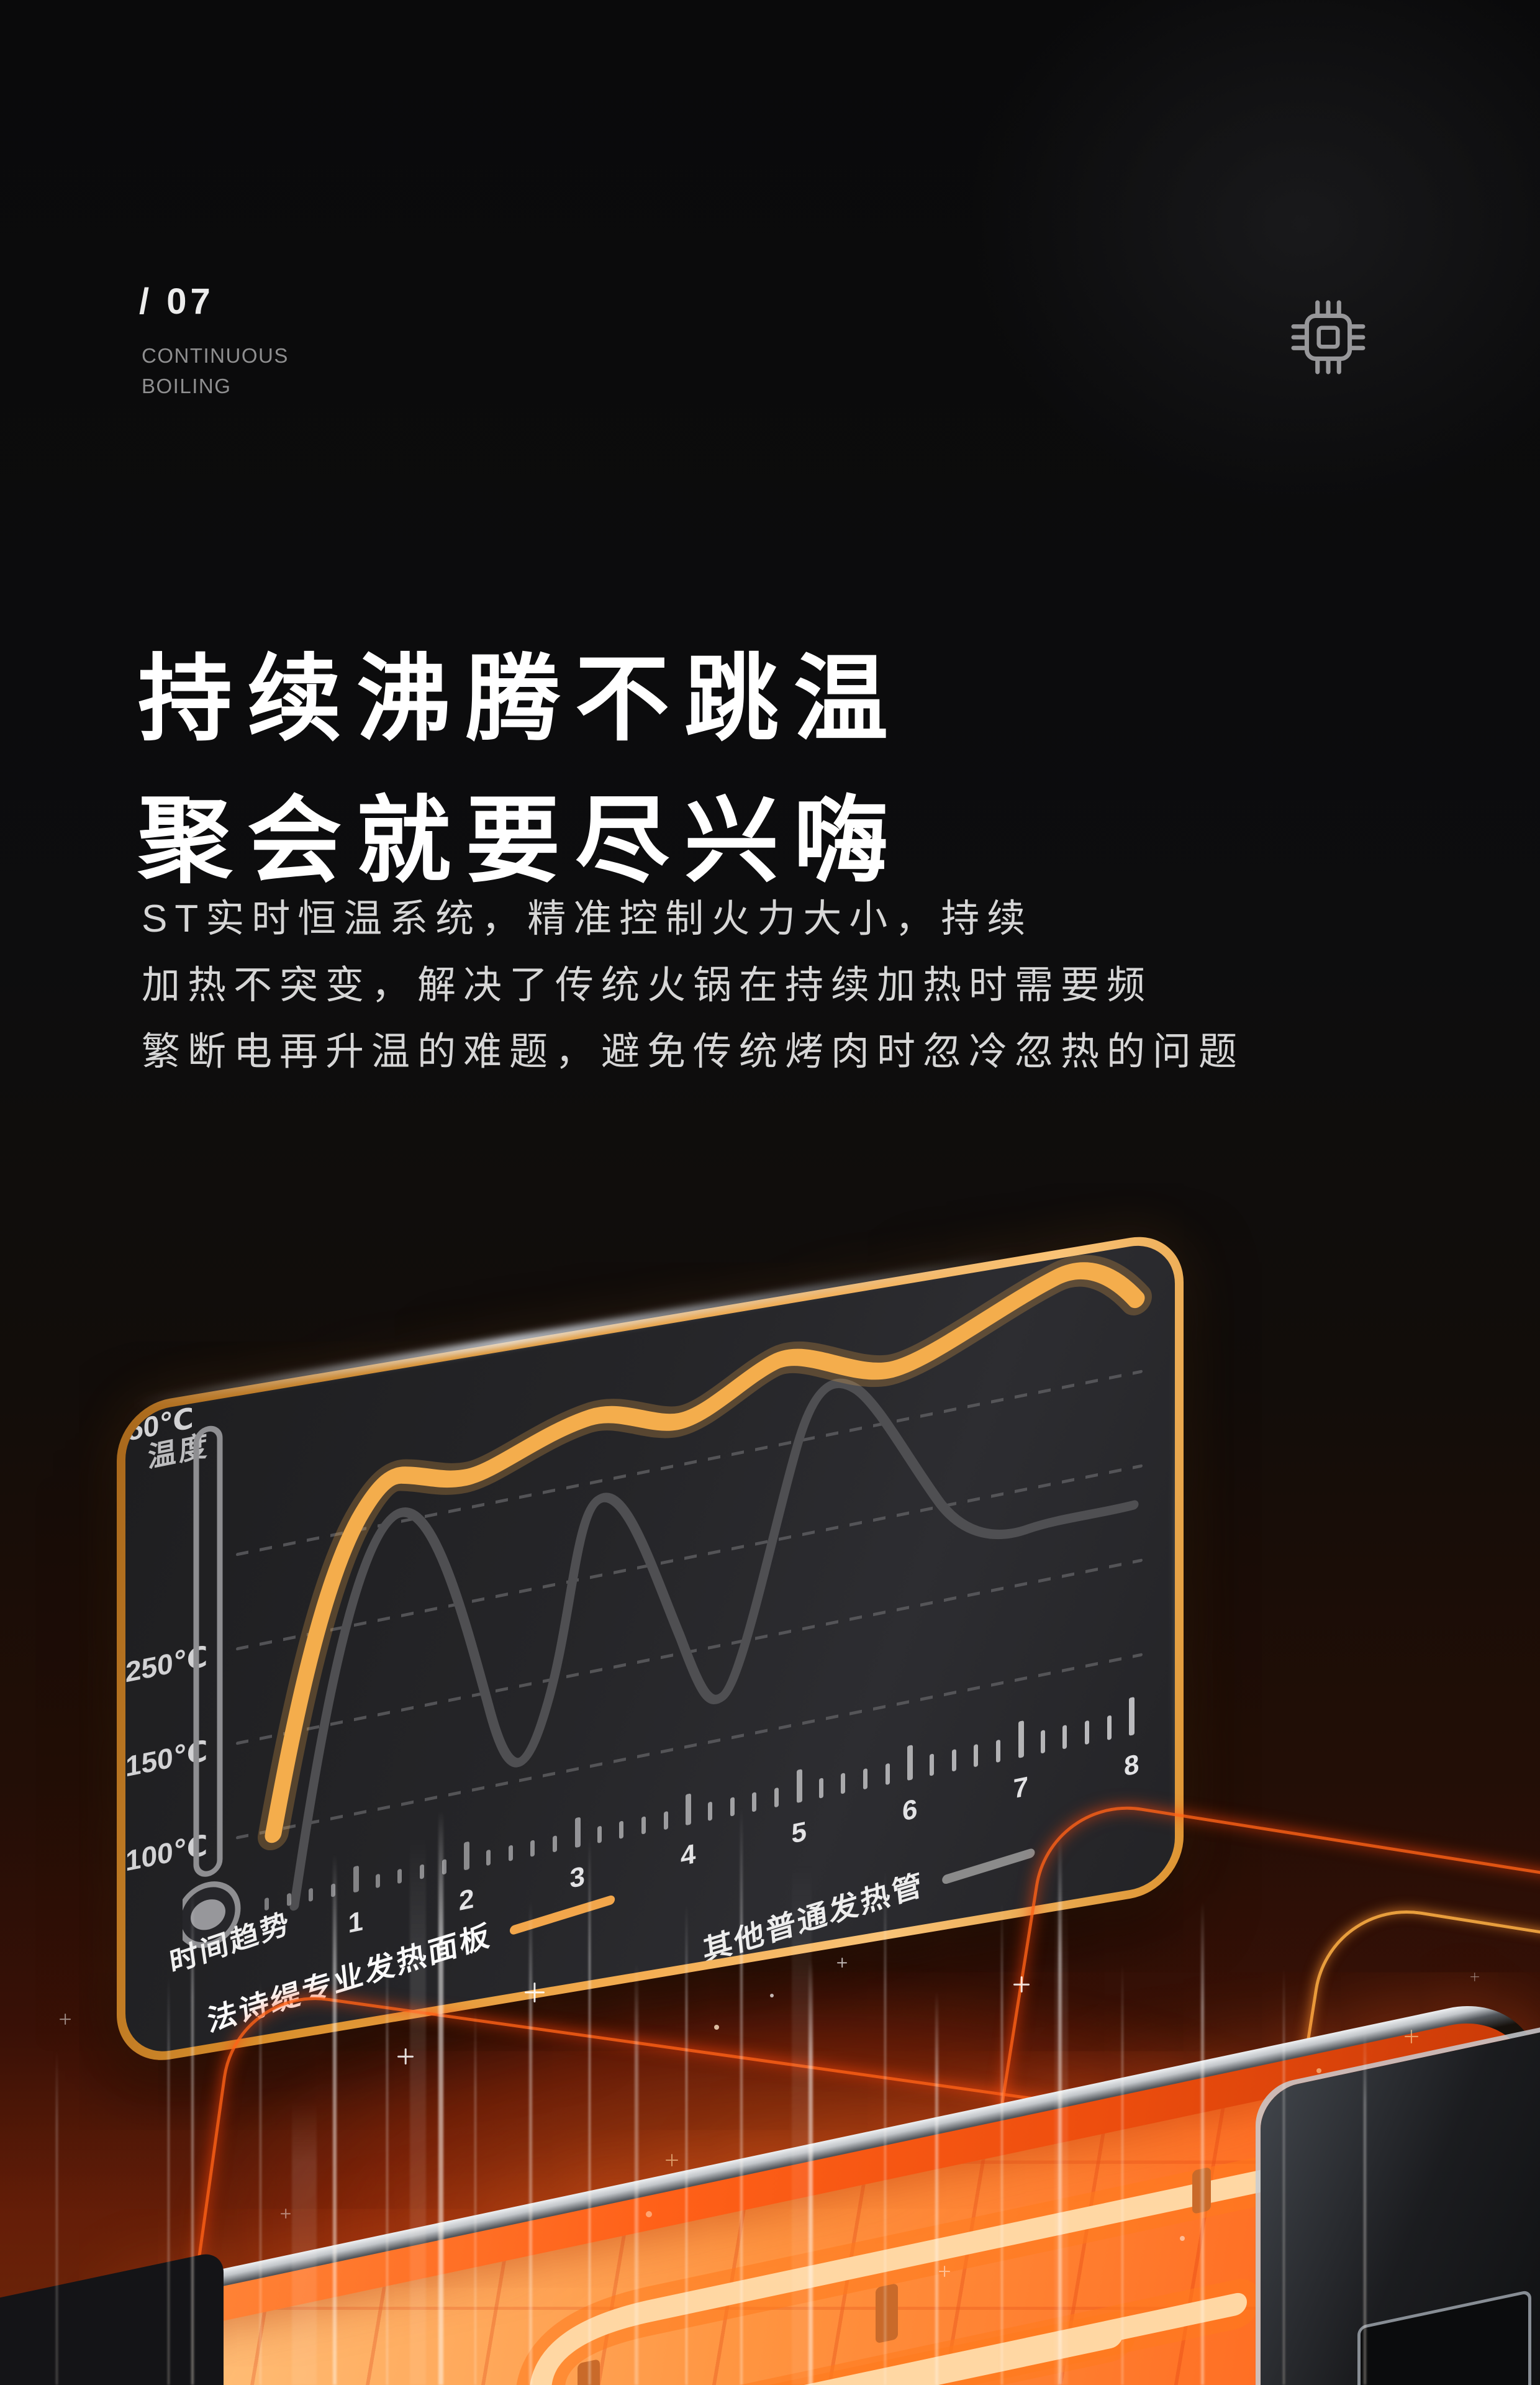 Image resolution: width=1540 pixels, height=2385 pixels. What do you see at coordinates (521, 699) in the screenshot?
I see `title-line1: 持续沸腾不跳温` at bounding box center [521, 699].